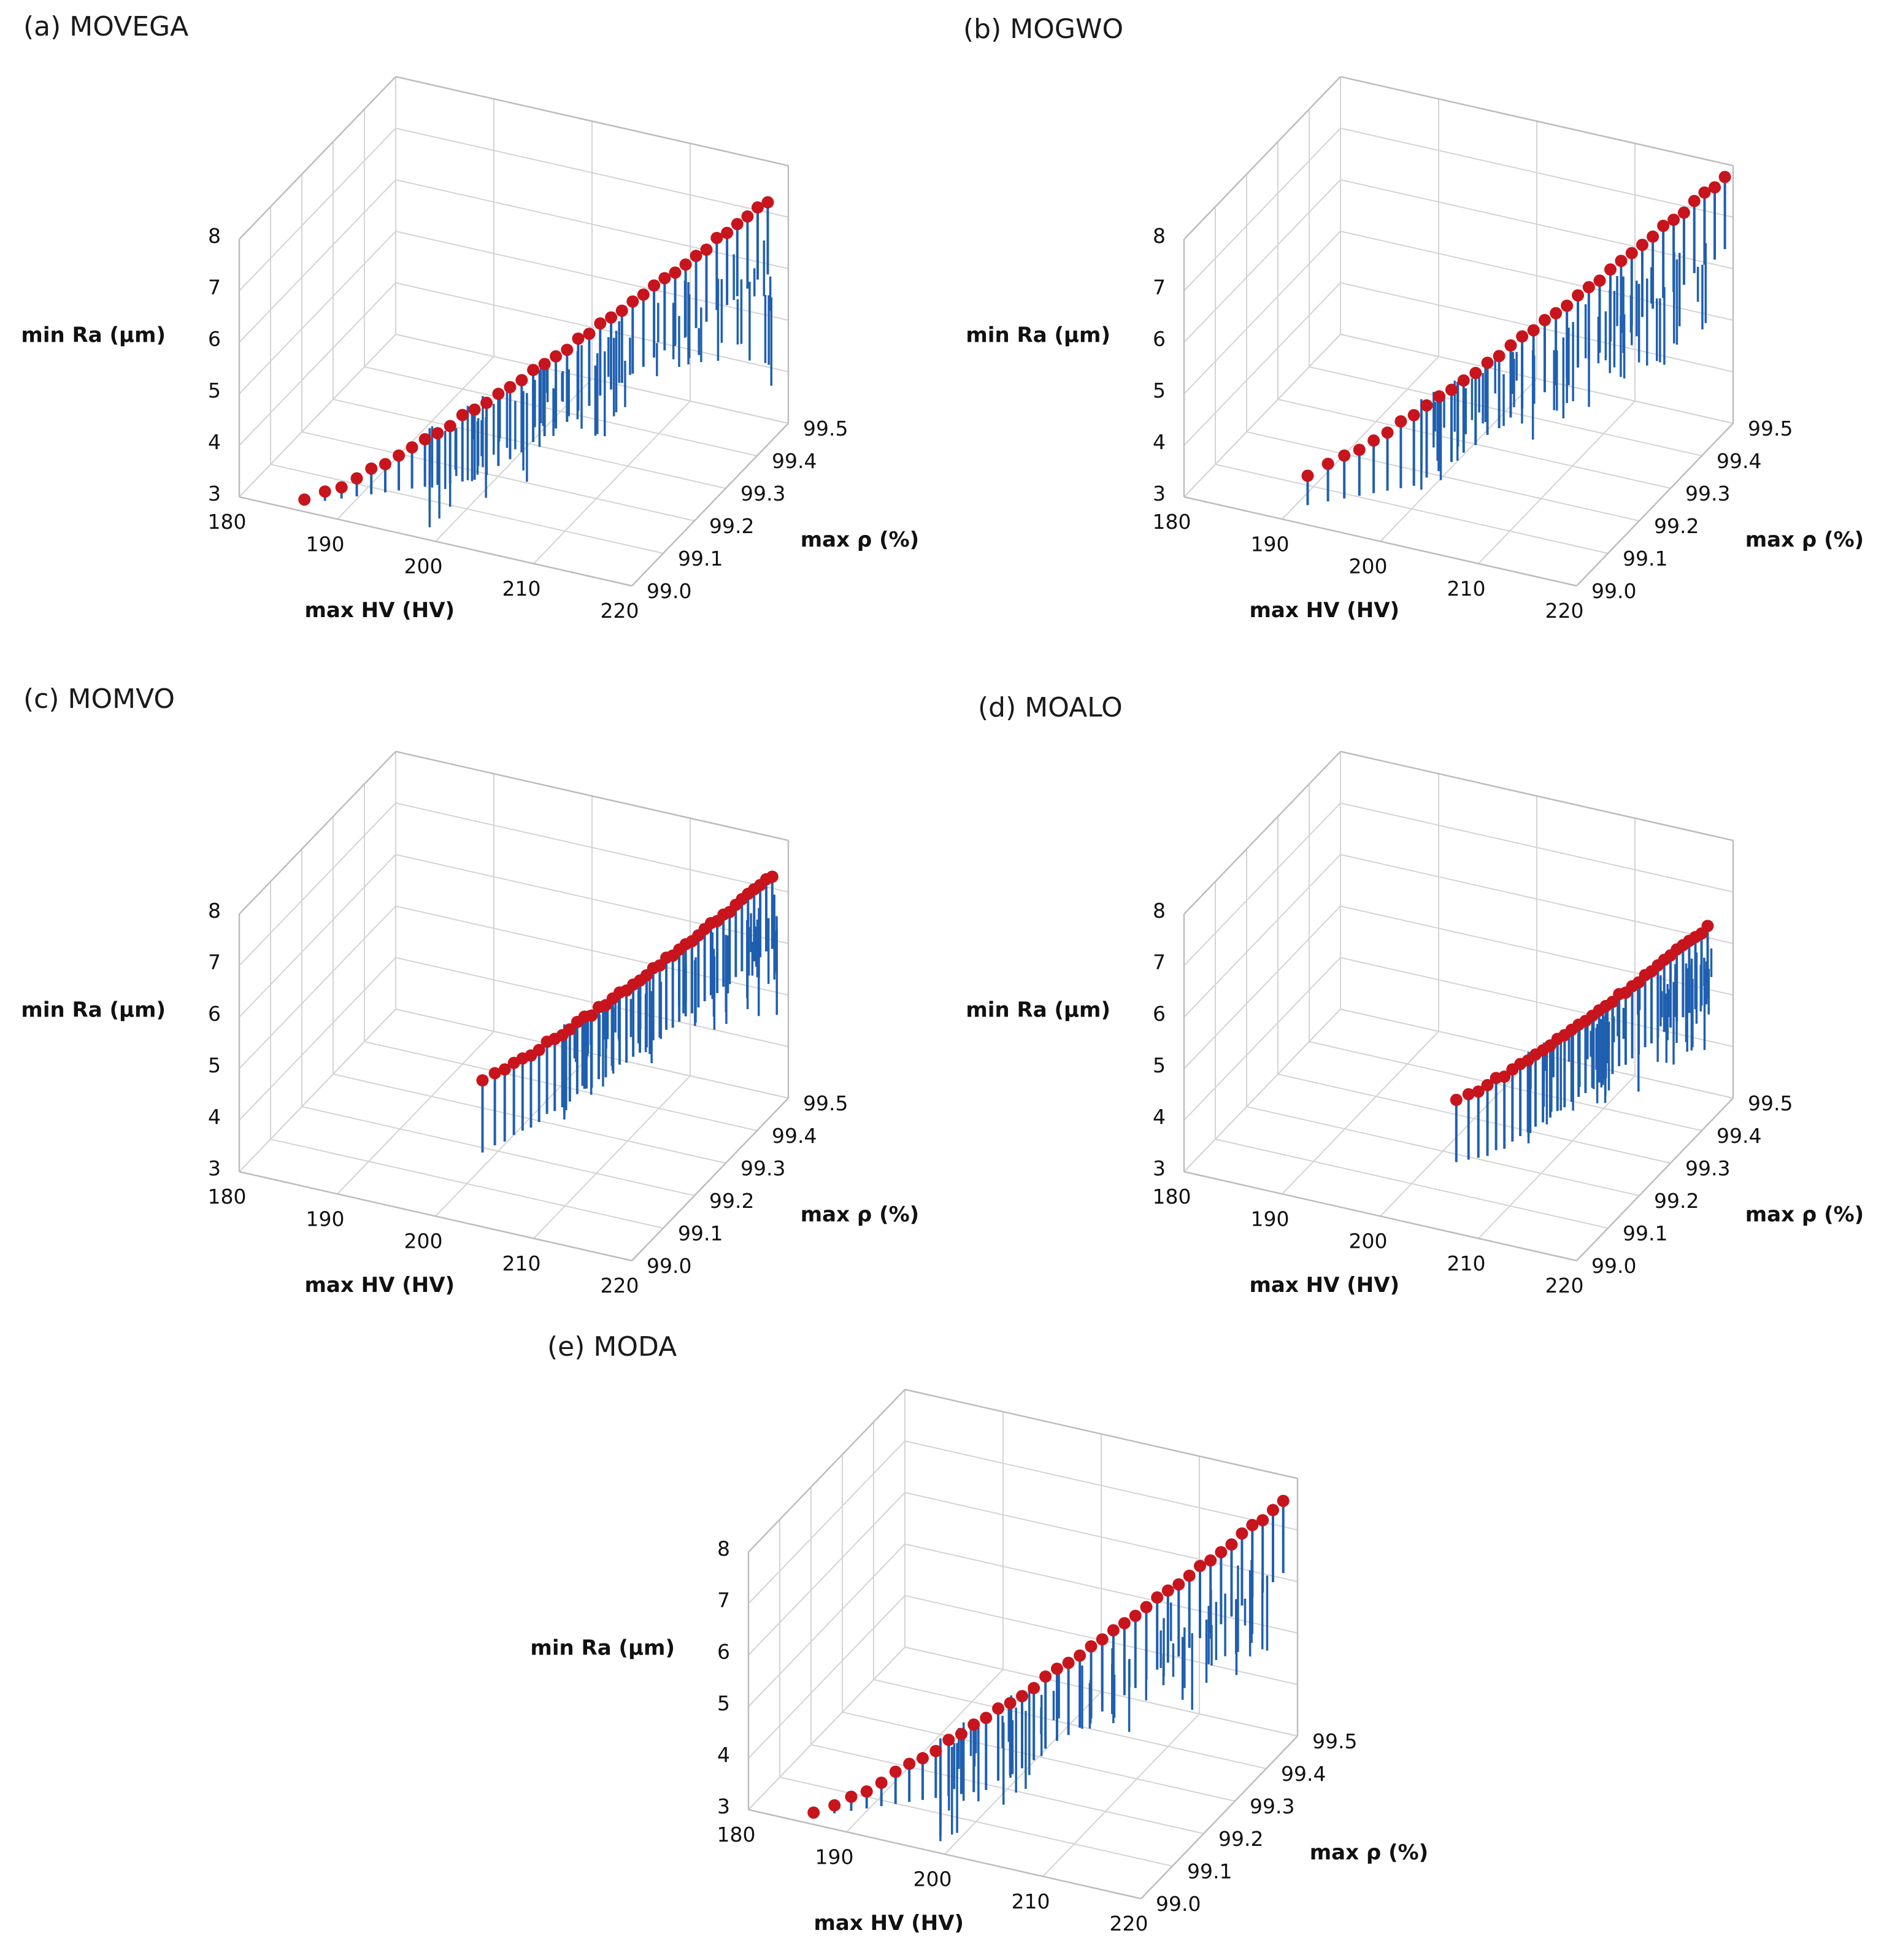 The width and height of the screenshot is (1892, 1960). Describe the element at coordinates (723, 1755) in the screenshot. I see `z-tick-label: 4` at that location.